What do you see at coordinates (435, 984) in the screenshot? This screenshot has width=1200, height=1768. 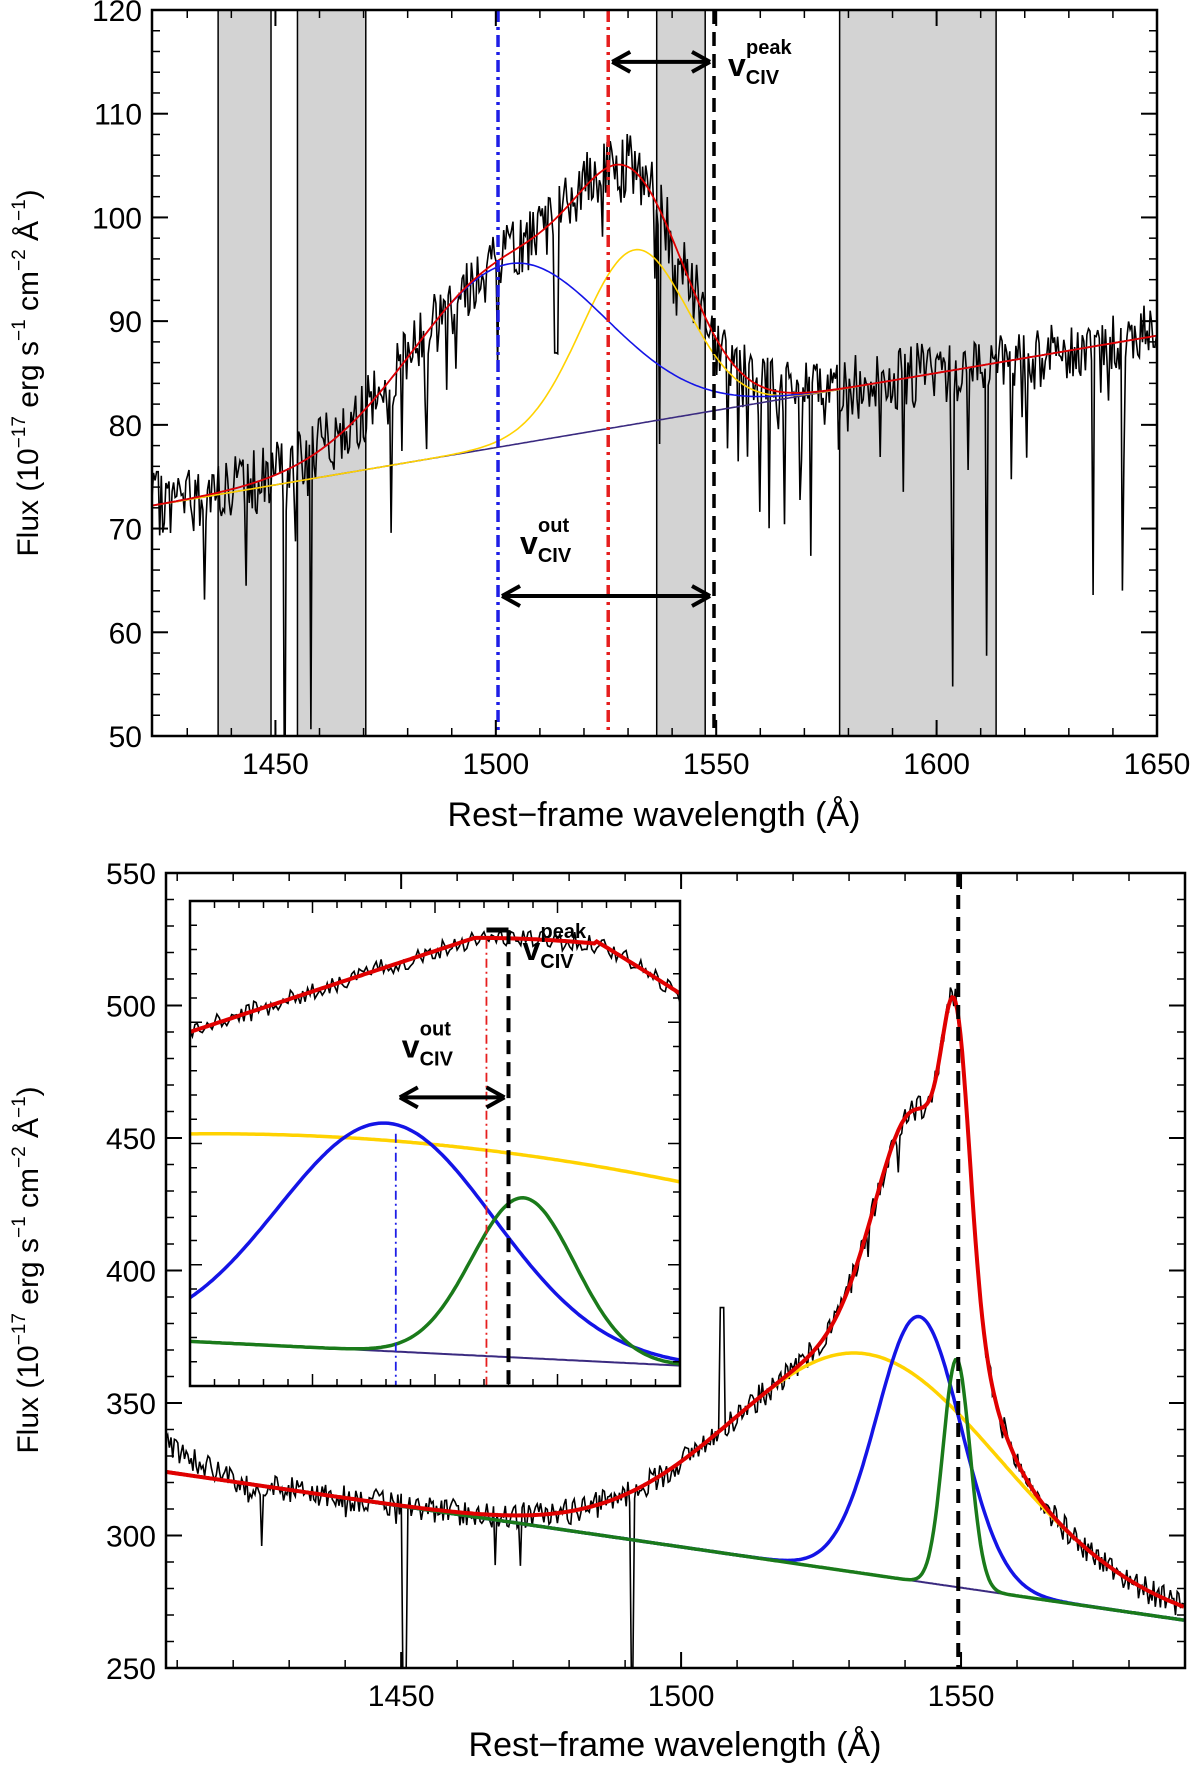 I see `inset-total-fit` at bounding box center [435, 984].